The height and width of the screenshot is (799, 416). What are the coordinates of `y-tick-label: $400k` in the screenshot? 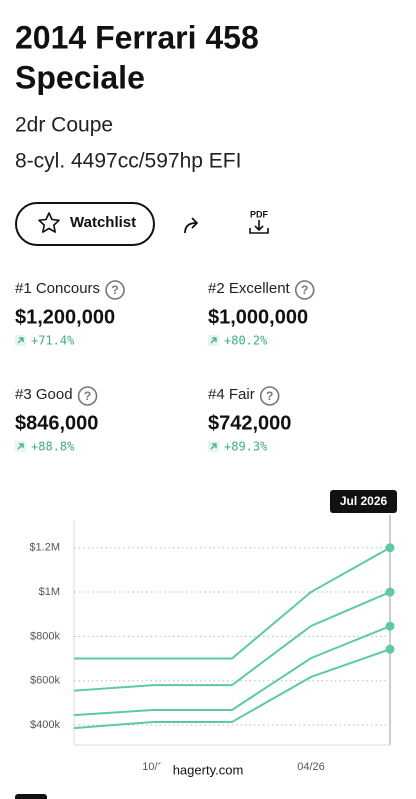 It's located at (45, 725).